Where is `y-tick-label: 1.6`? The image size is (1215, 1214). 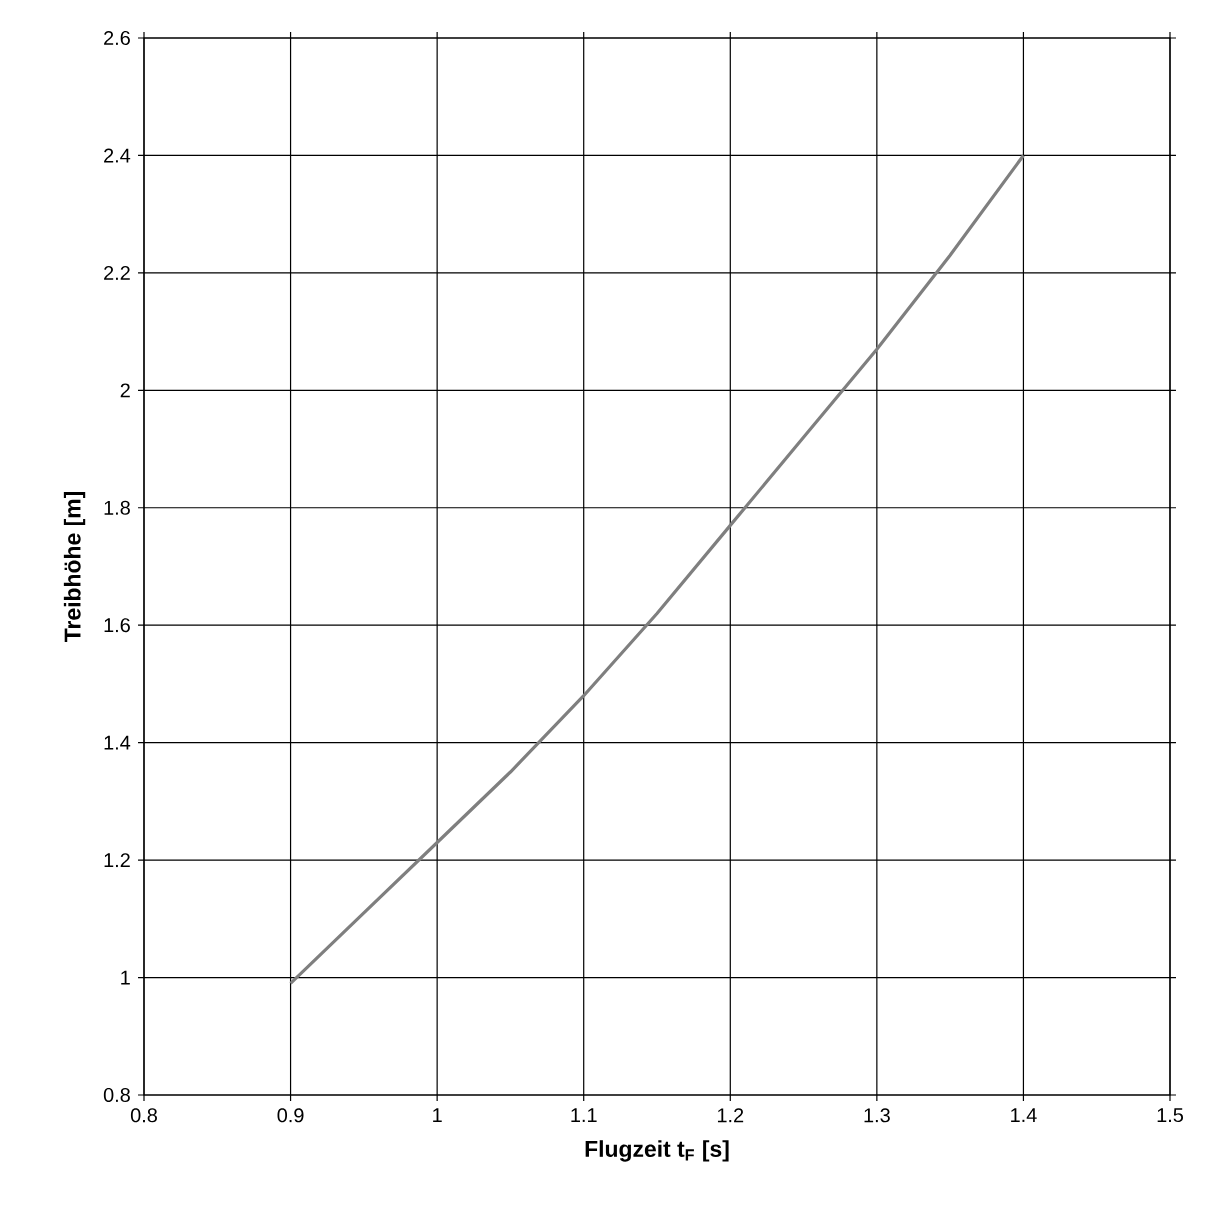
y-tick-label: 1.6 is located at coordinates (117, 625).